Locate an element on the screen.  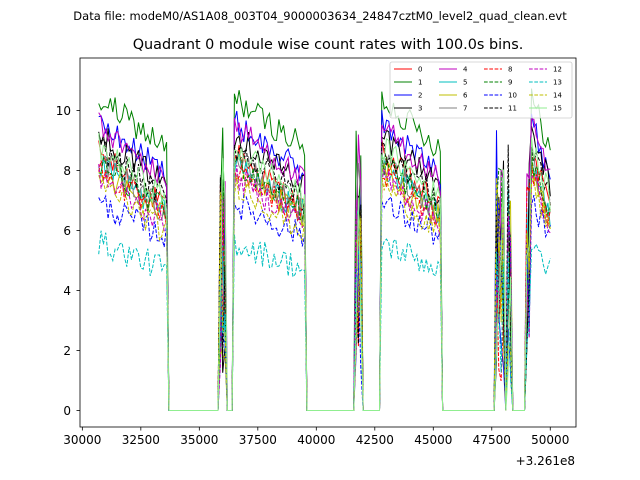
y-tick-label: 0 is located at coordinates (67, 411).